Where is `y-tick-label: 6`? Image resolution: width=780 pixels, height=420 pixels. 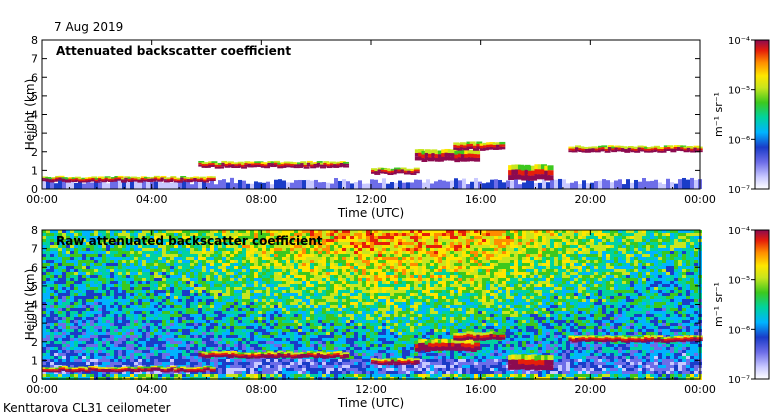 y-tick-label: 6 is located at coordinates (34, 77).